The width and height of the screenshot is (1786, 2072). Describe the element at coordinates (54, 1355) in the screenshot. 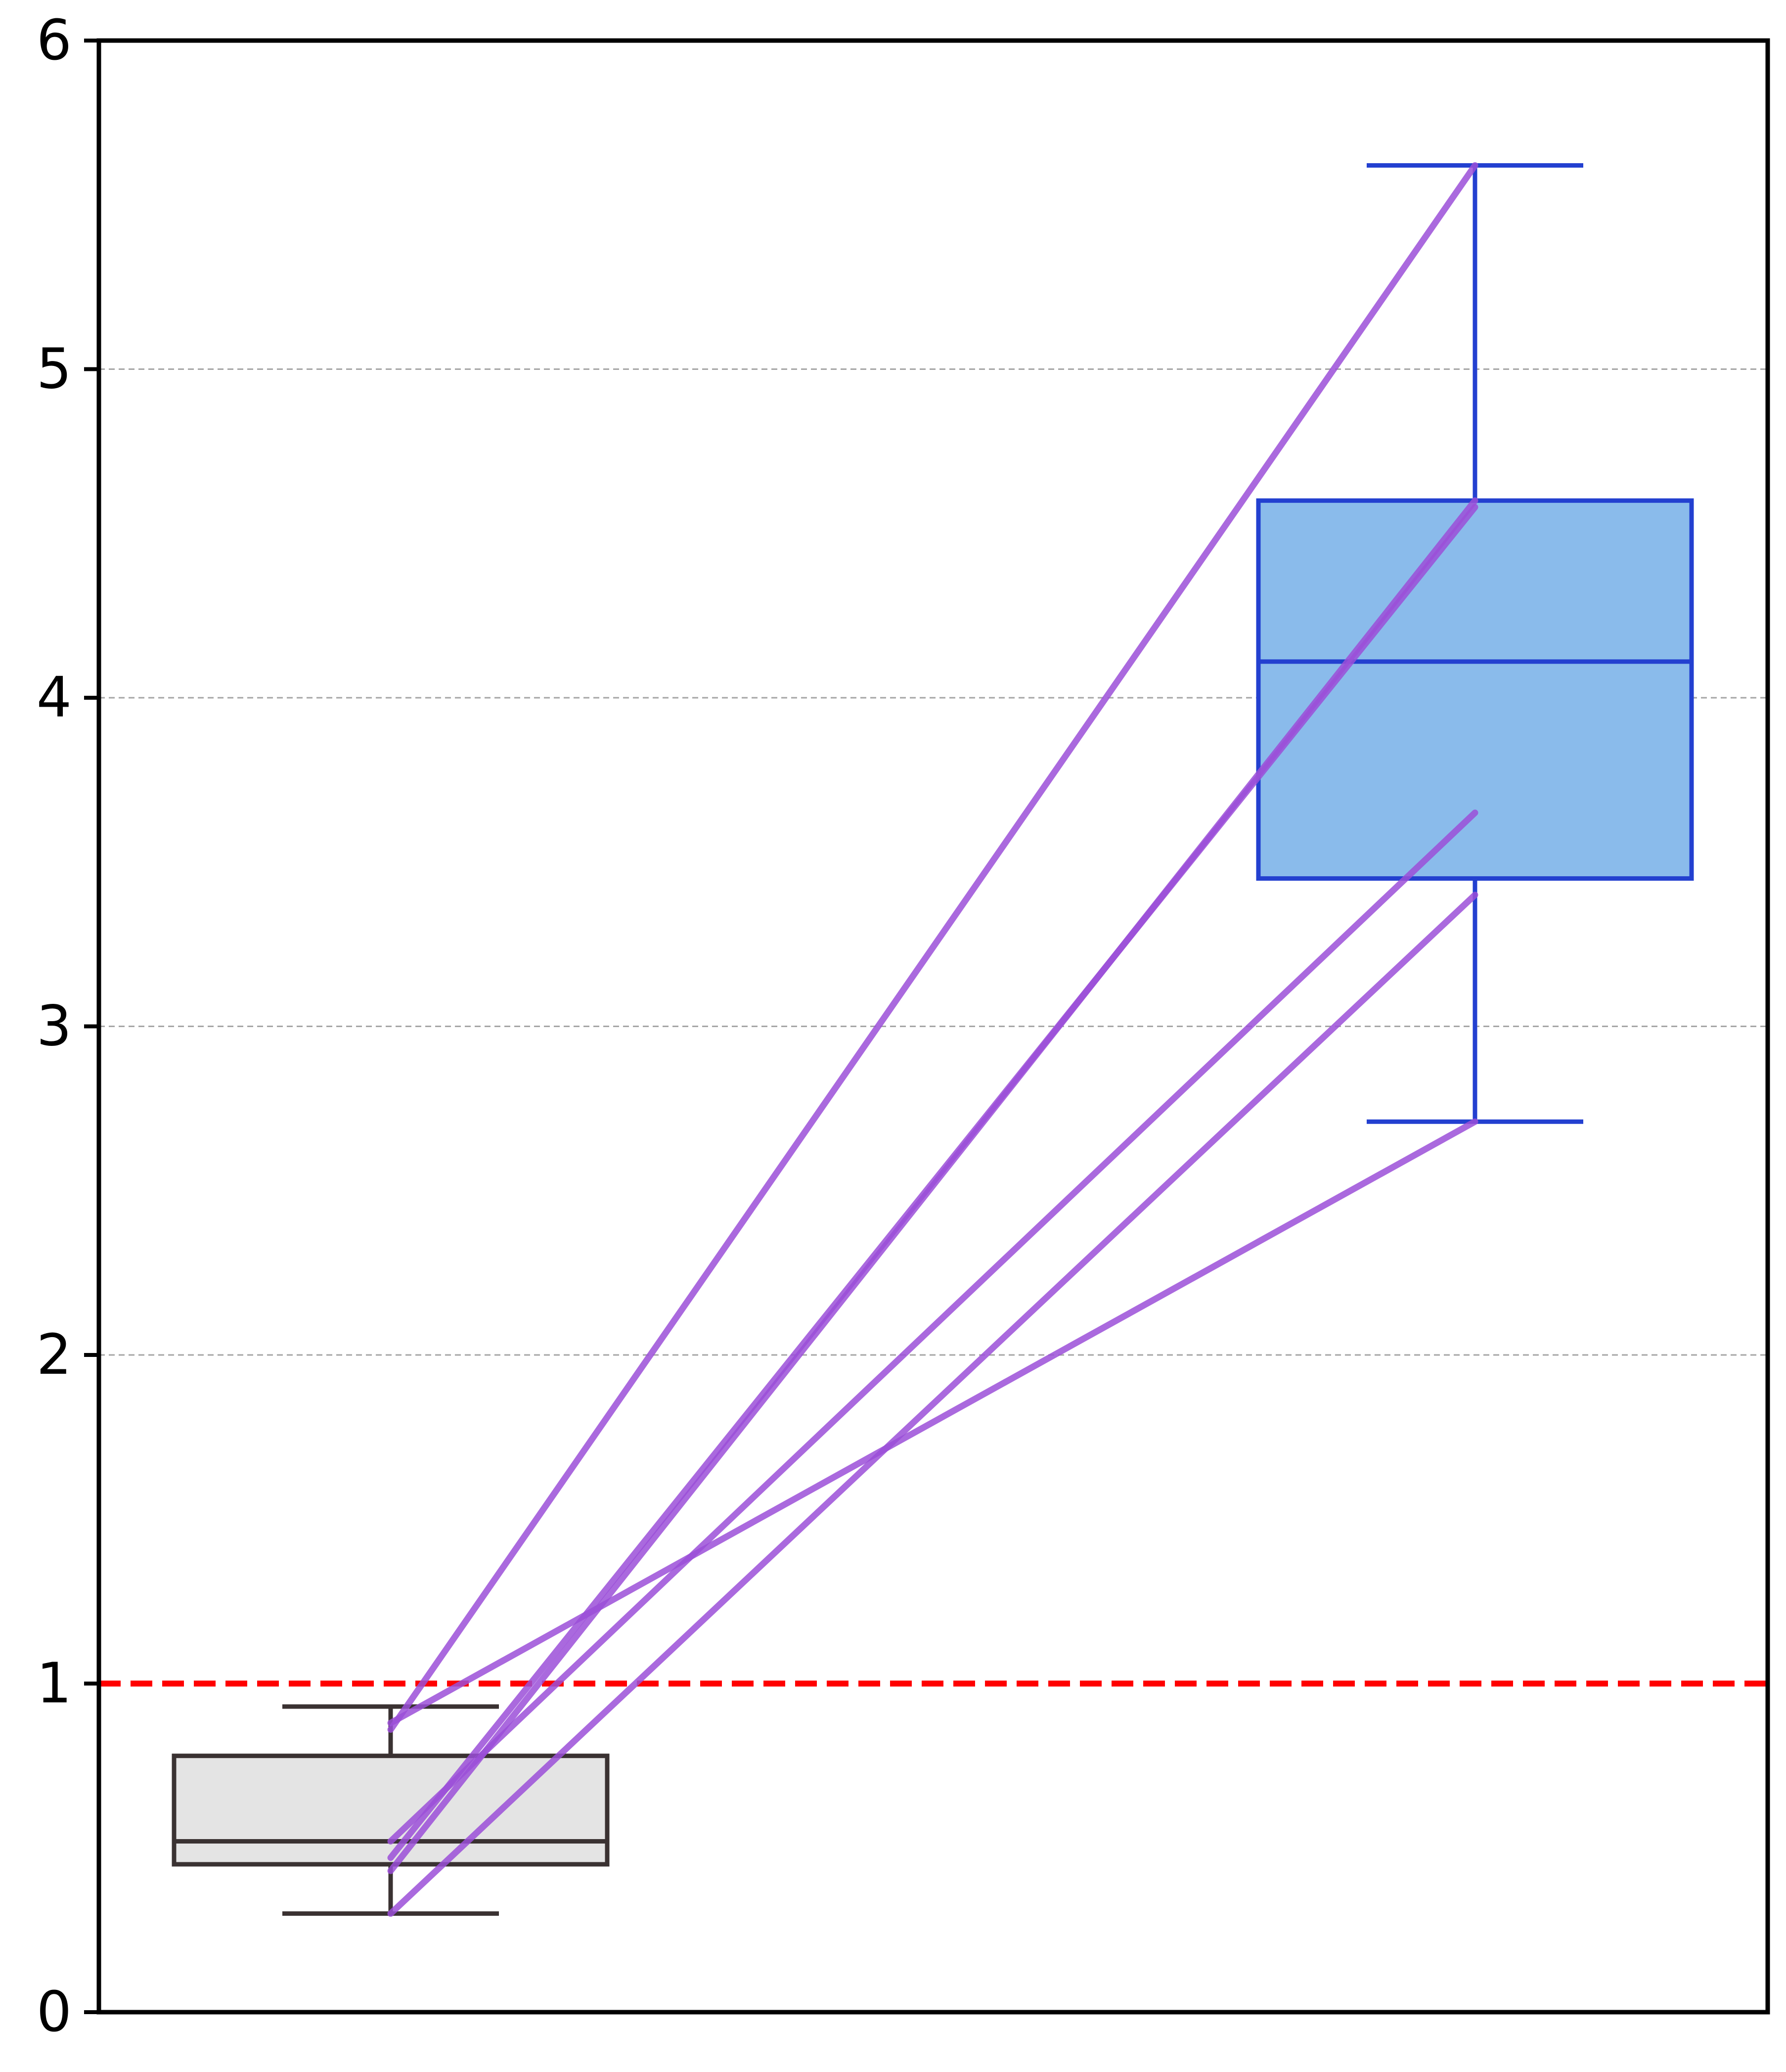

I see `y-tick-label-2: 2` at that location.